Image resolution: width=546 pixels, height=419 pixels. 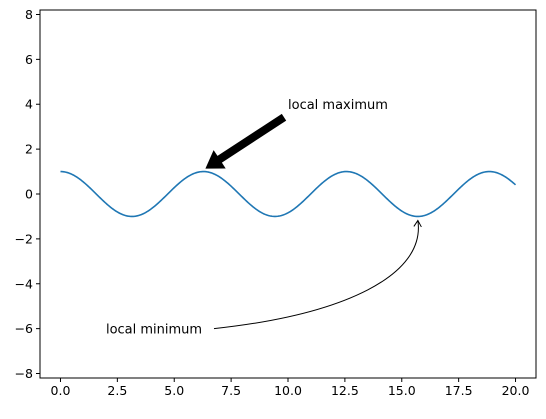 What do you see at coordinates (345, 390) in the screenshot?
I see `x-tick-label: 12.5` at bounding box center [345, 390].